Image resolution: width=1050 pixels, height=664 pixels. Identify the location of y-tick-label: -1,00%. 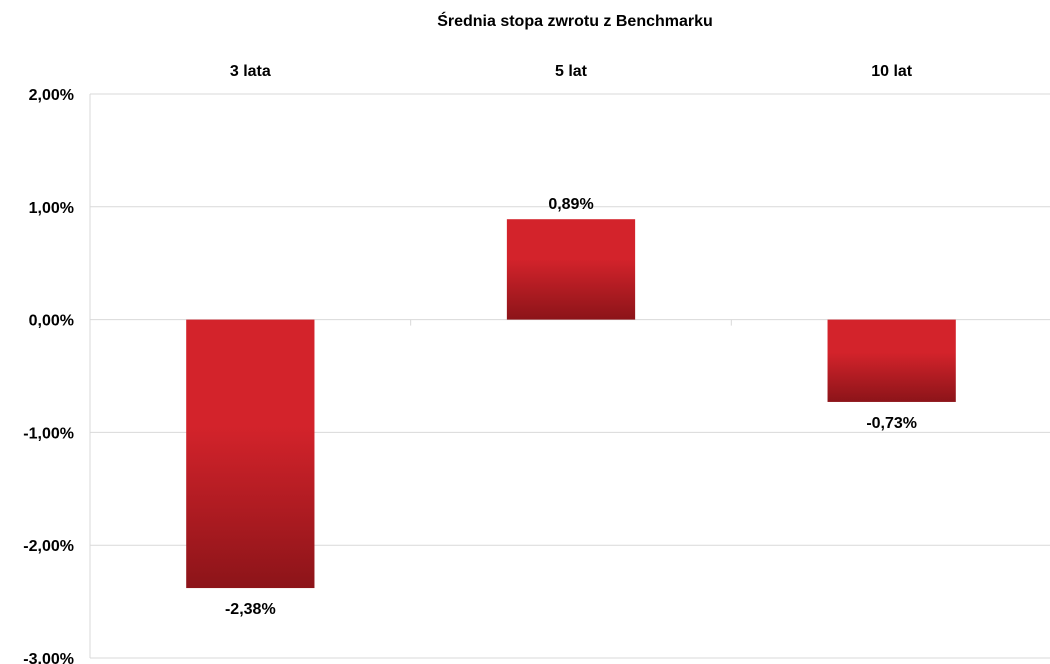
(48, 433).